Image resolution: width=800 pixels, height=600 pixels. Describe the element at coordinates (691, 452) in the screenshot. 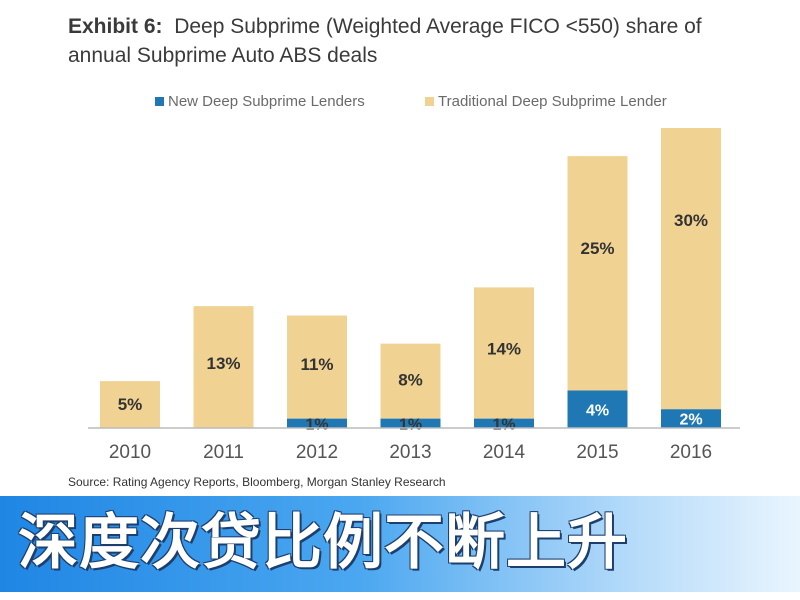

I see `x-tick-label-2016: 2016` at that location.